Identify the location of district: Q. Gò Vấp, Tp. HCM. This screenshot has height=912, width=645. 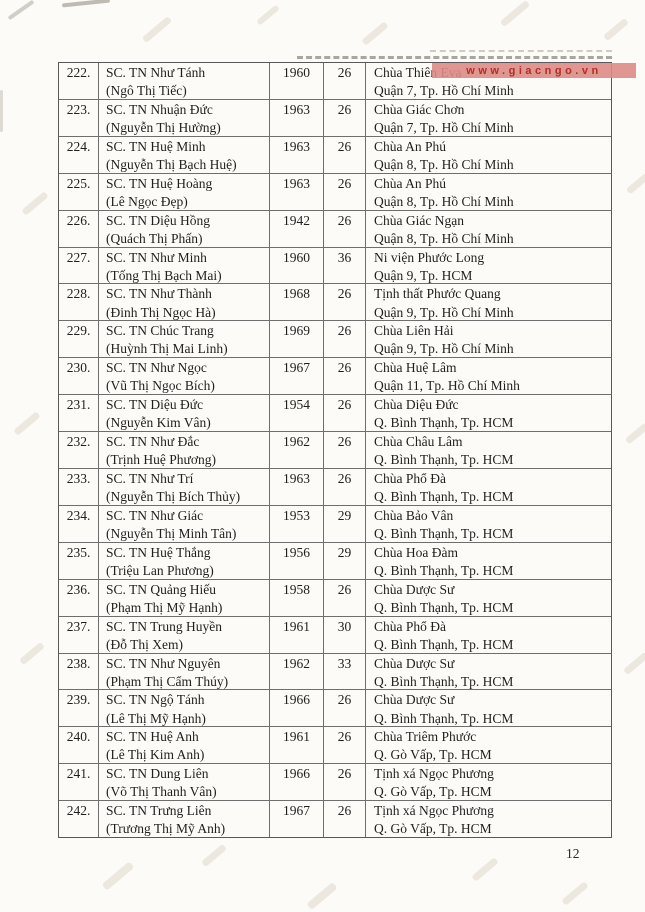
(433, 792).